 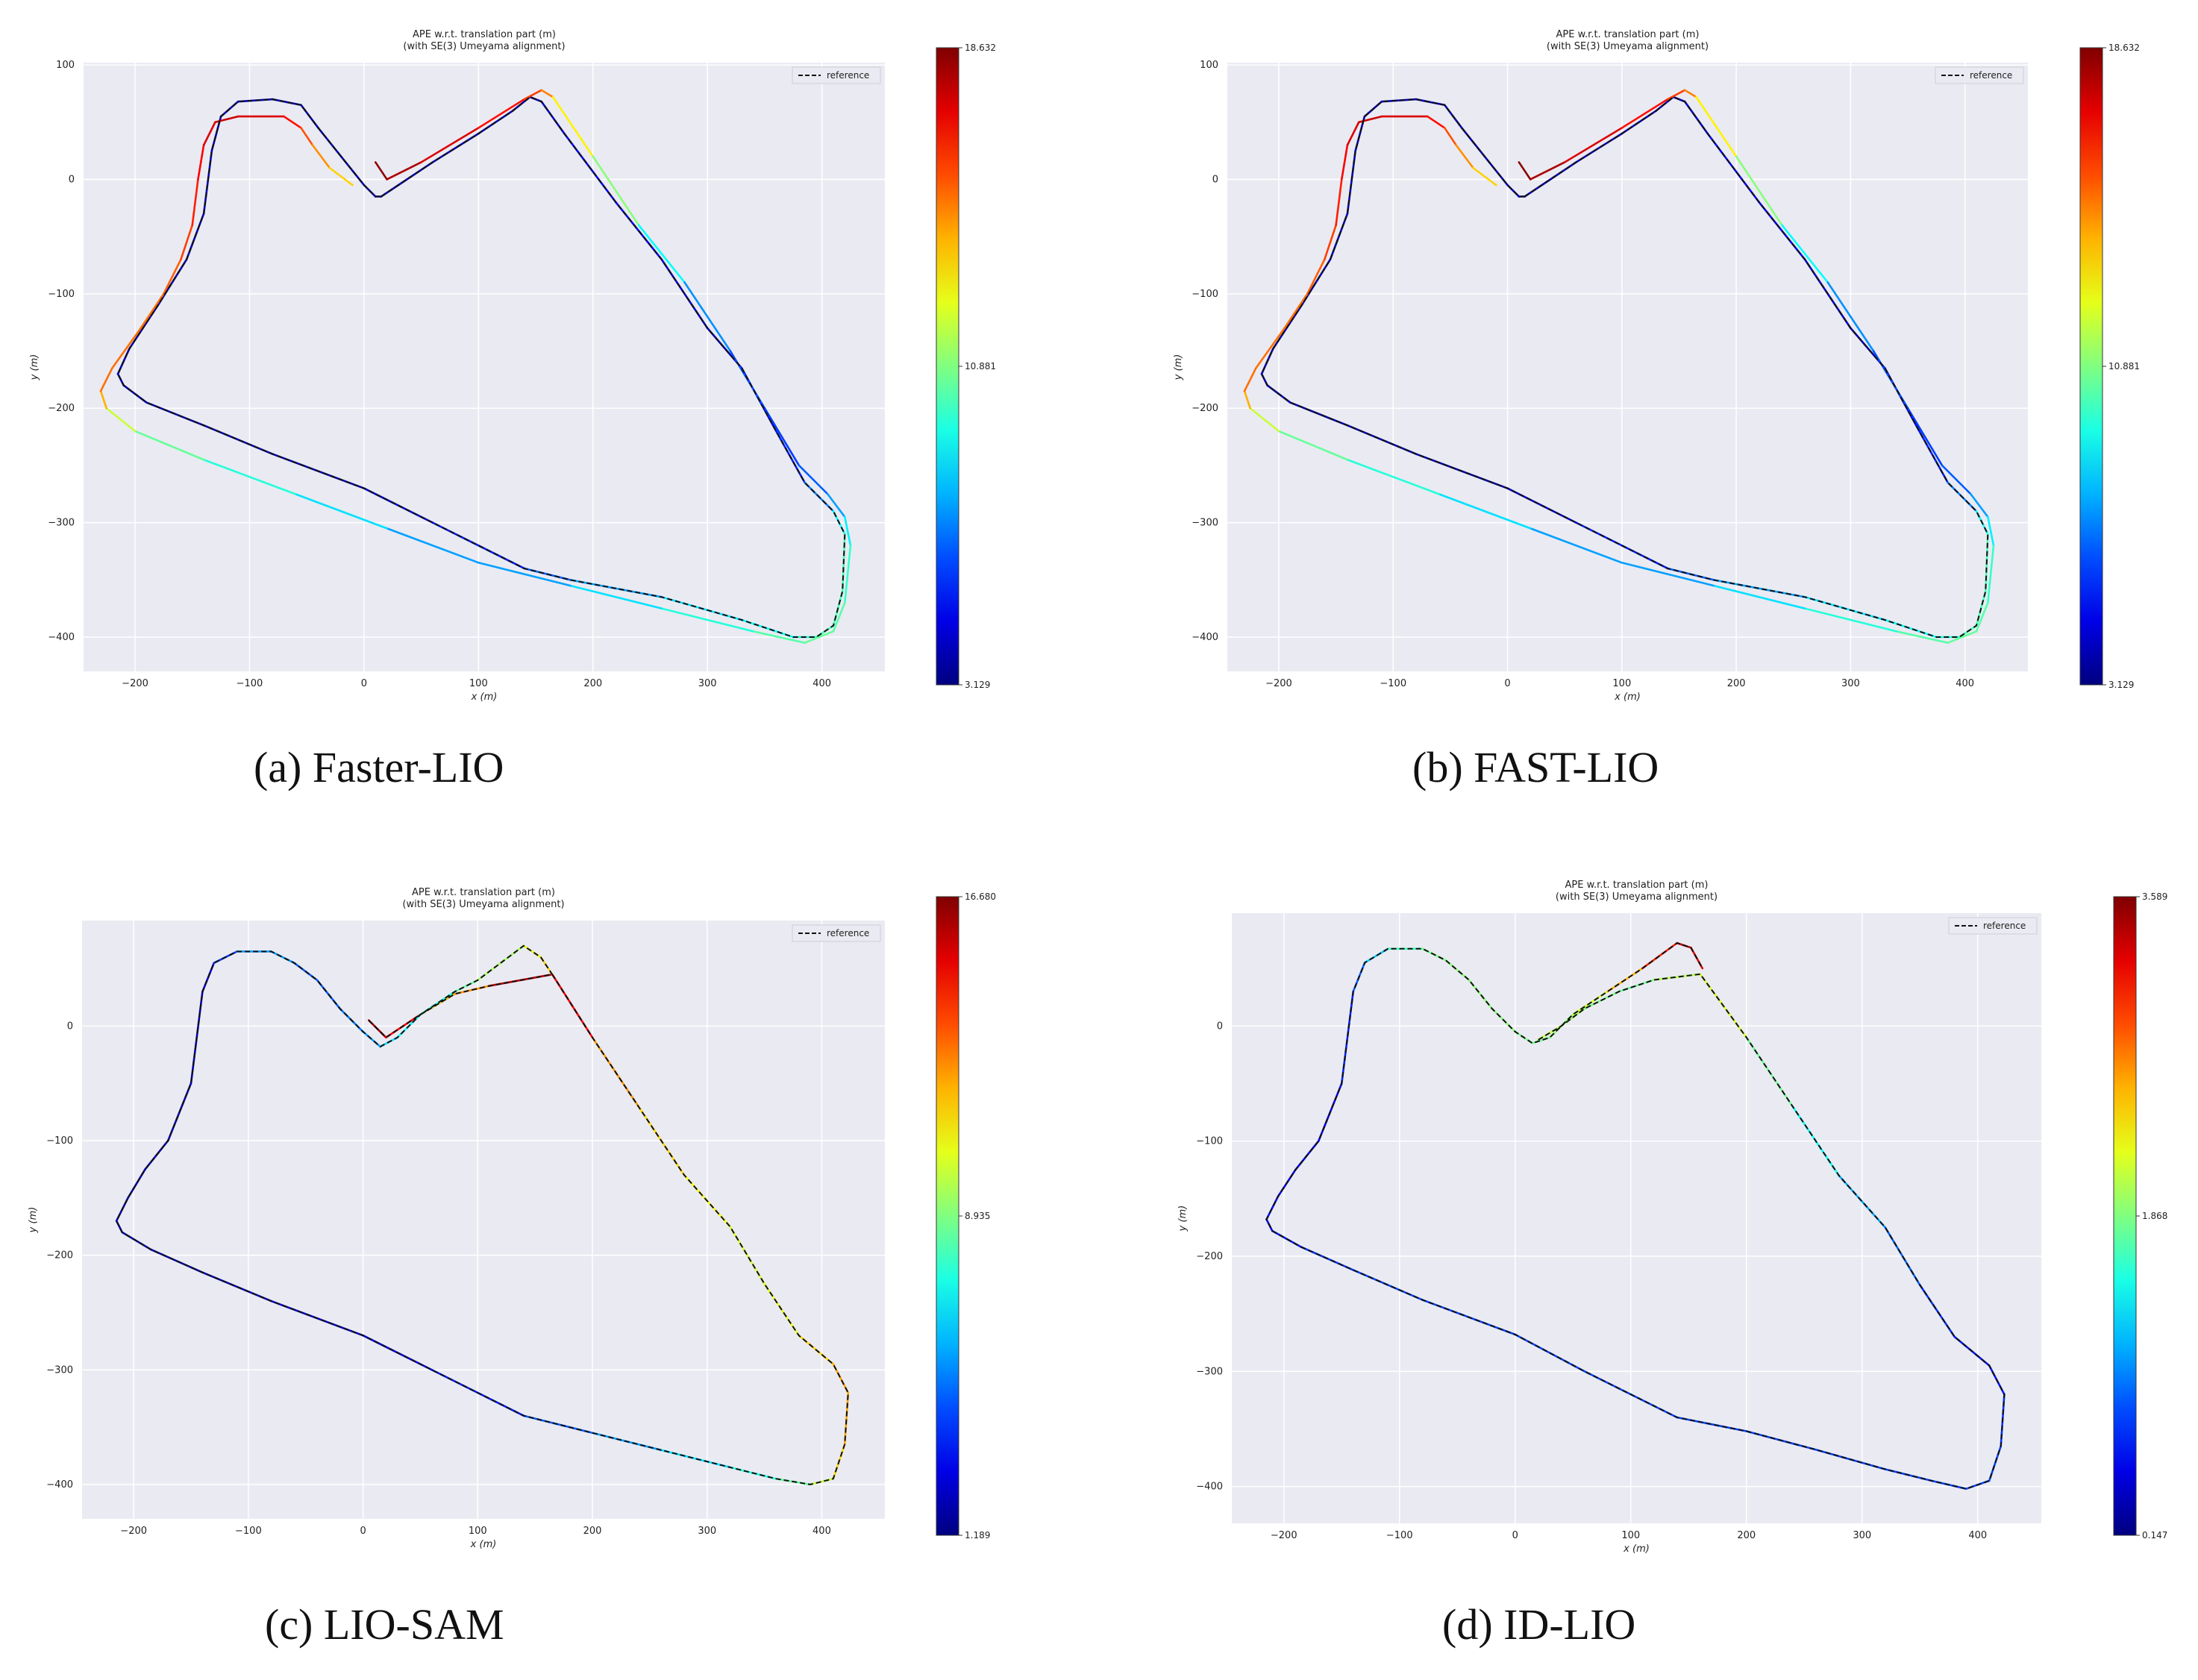 I want to click on colorbar-tick-label: 18.632, so click(x=2124, y=48).